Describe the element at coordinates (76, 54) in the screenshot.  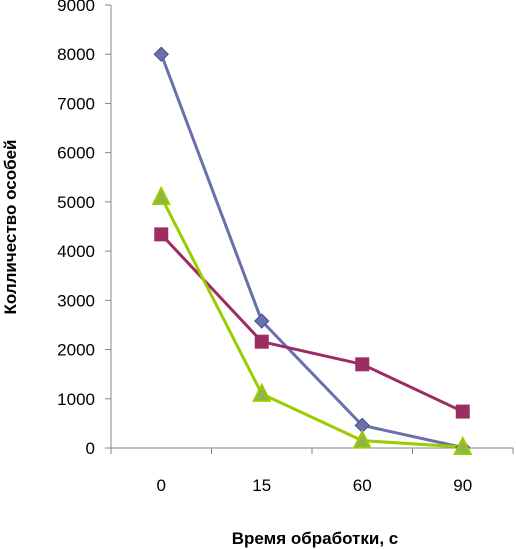
I see `y-tick-label: 8000` at that location.